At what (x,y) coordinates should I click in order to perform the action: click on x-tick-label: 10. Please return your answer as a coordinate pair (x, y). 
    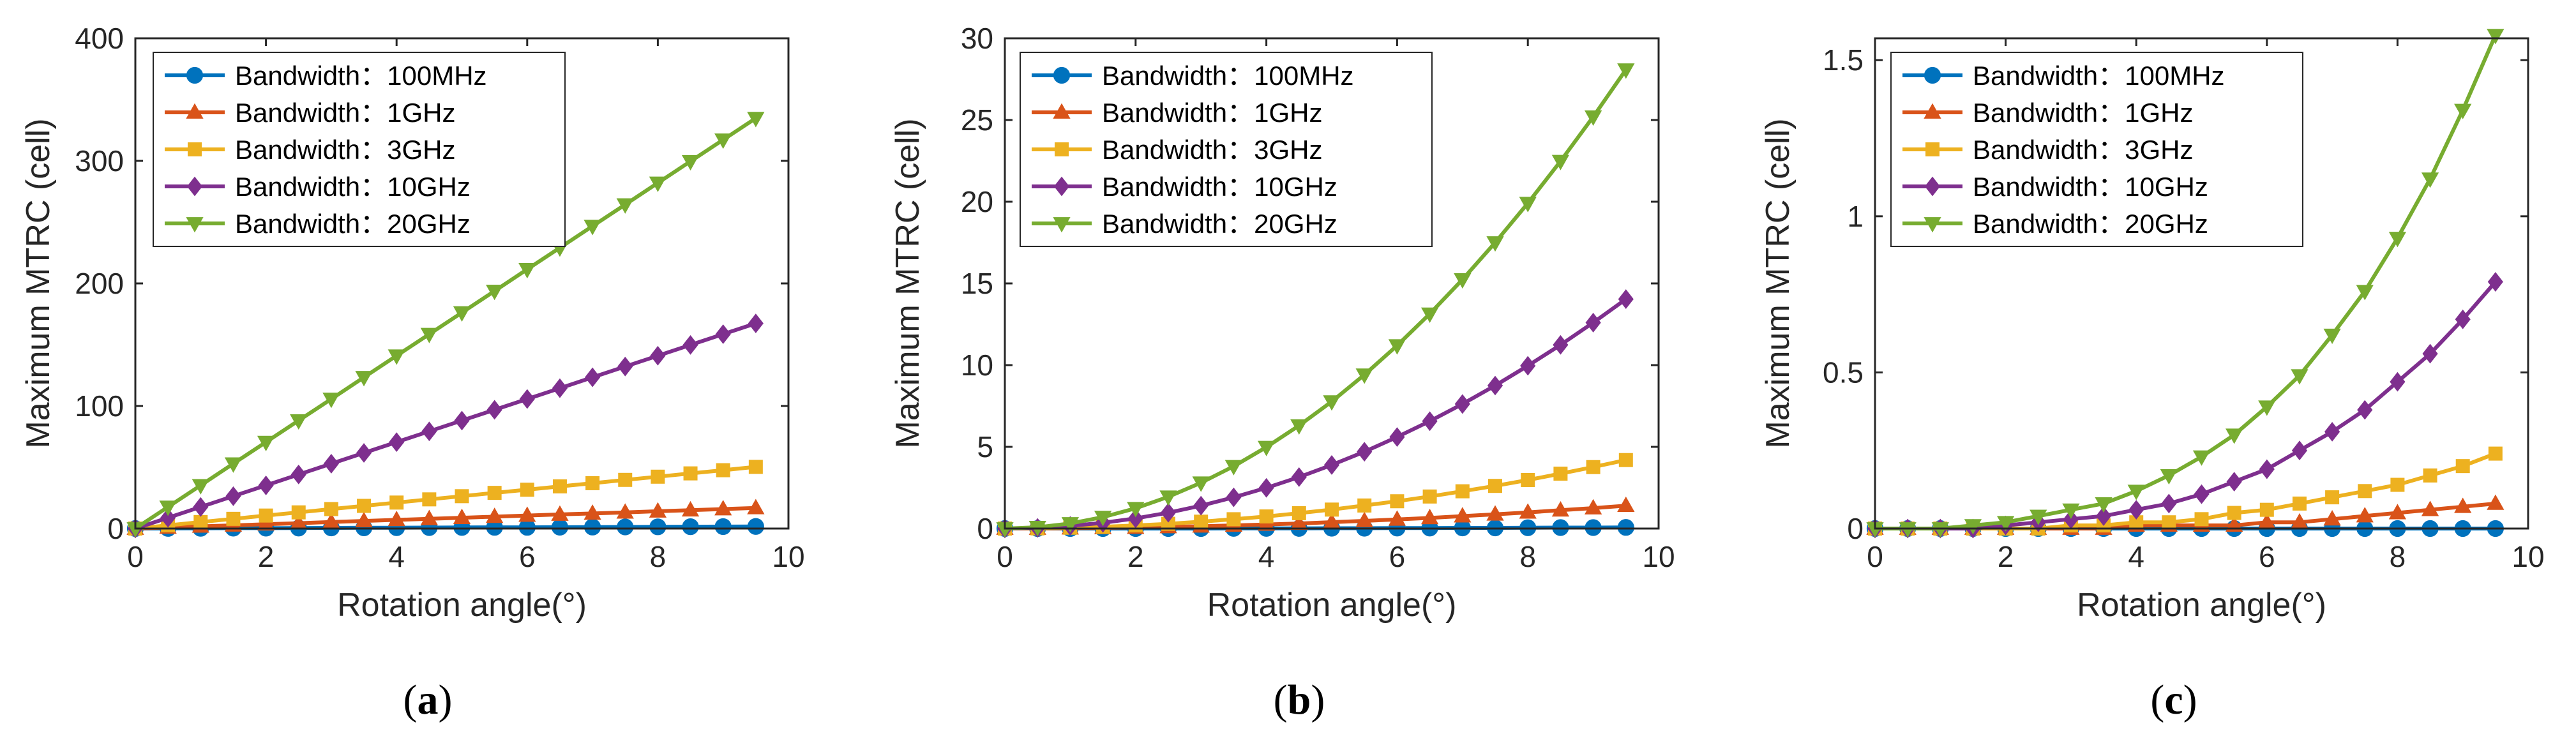
    Looking at the image, I should click on (788, 556).